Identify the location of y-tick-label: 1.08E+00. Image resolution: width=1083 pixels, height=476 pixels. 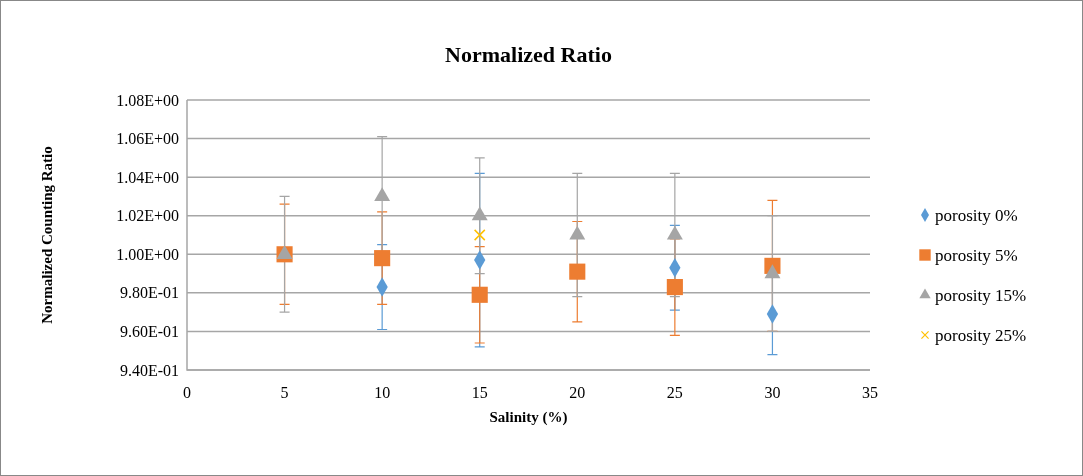
(147, 100).